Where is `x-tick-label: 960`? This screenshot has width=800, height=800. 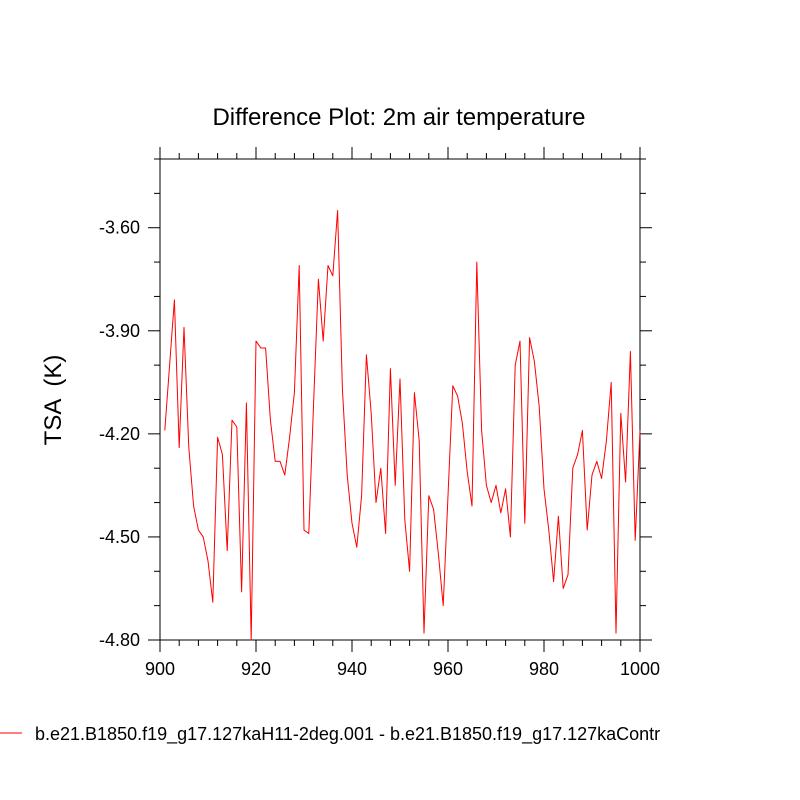
x-tick-label: 960 is located at coordinates (448, 669).